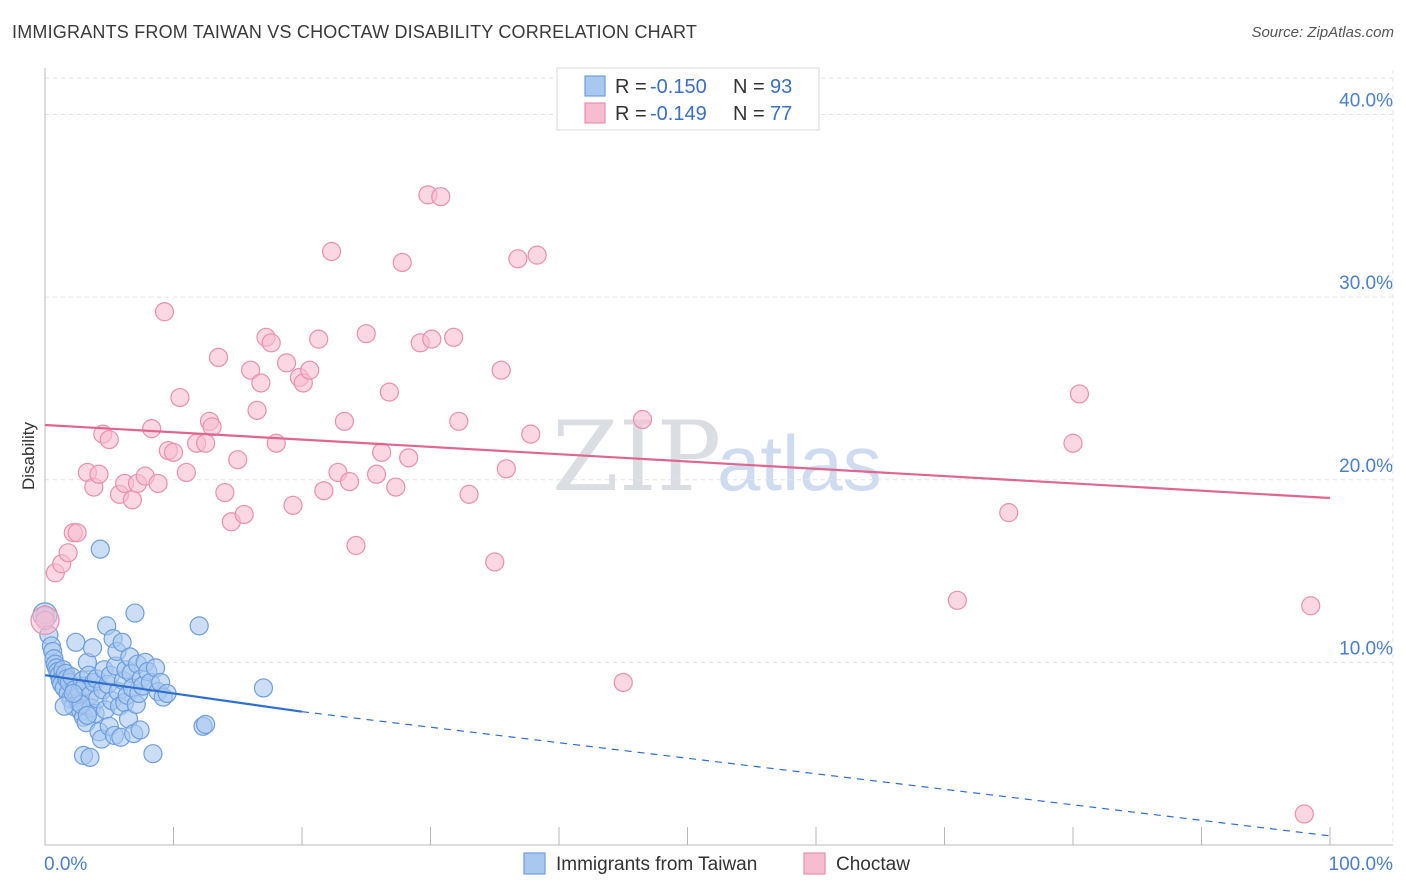 Image resolution: width=1406 pixels, height=892 pixels. What do you see at coordinates (1322, 32) in the screenshot?
I see `source-label: Source: ZipAtlas.com` at bounding box center [1322, 32].